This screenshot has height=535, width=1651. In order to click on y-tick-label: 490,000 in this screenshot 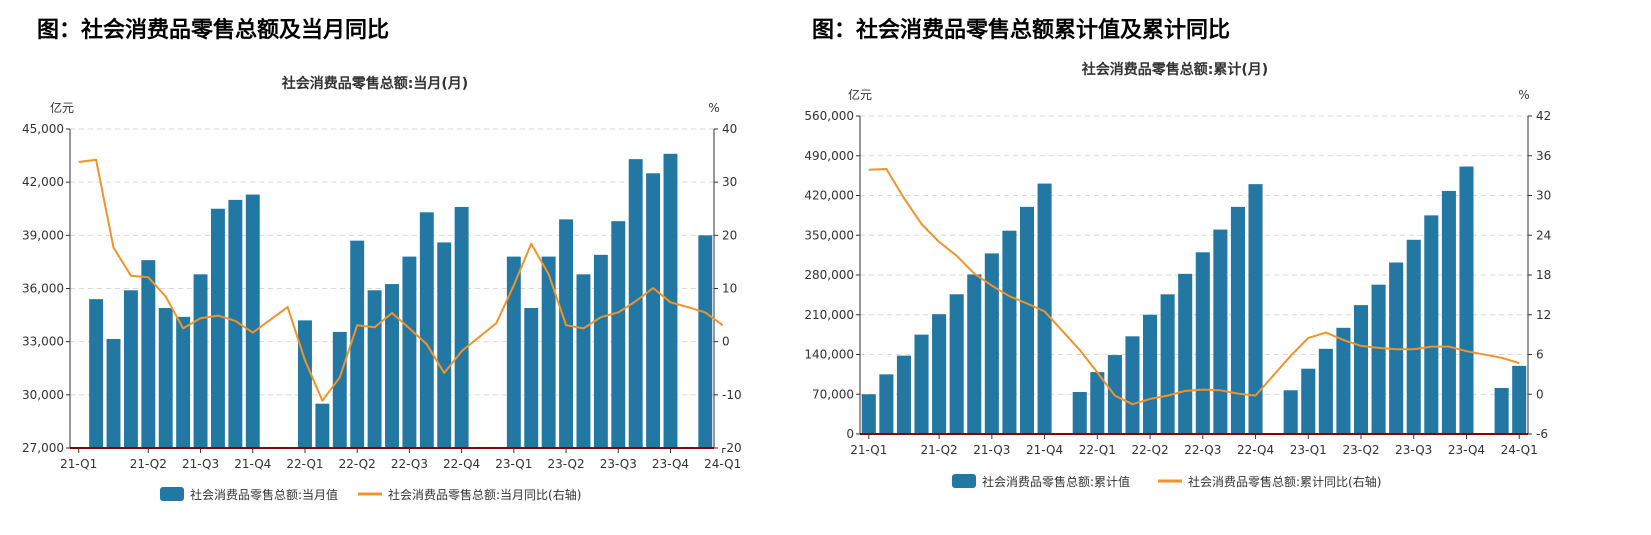, I will do `click(829, 156)`.